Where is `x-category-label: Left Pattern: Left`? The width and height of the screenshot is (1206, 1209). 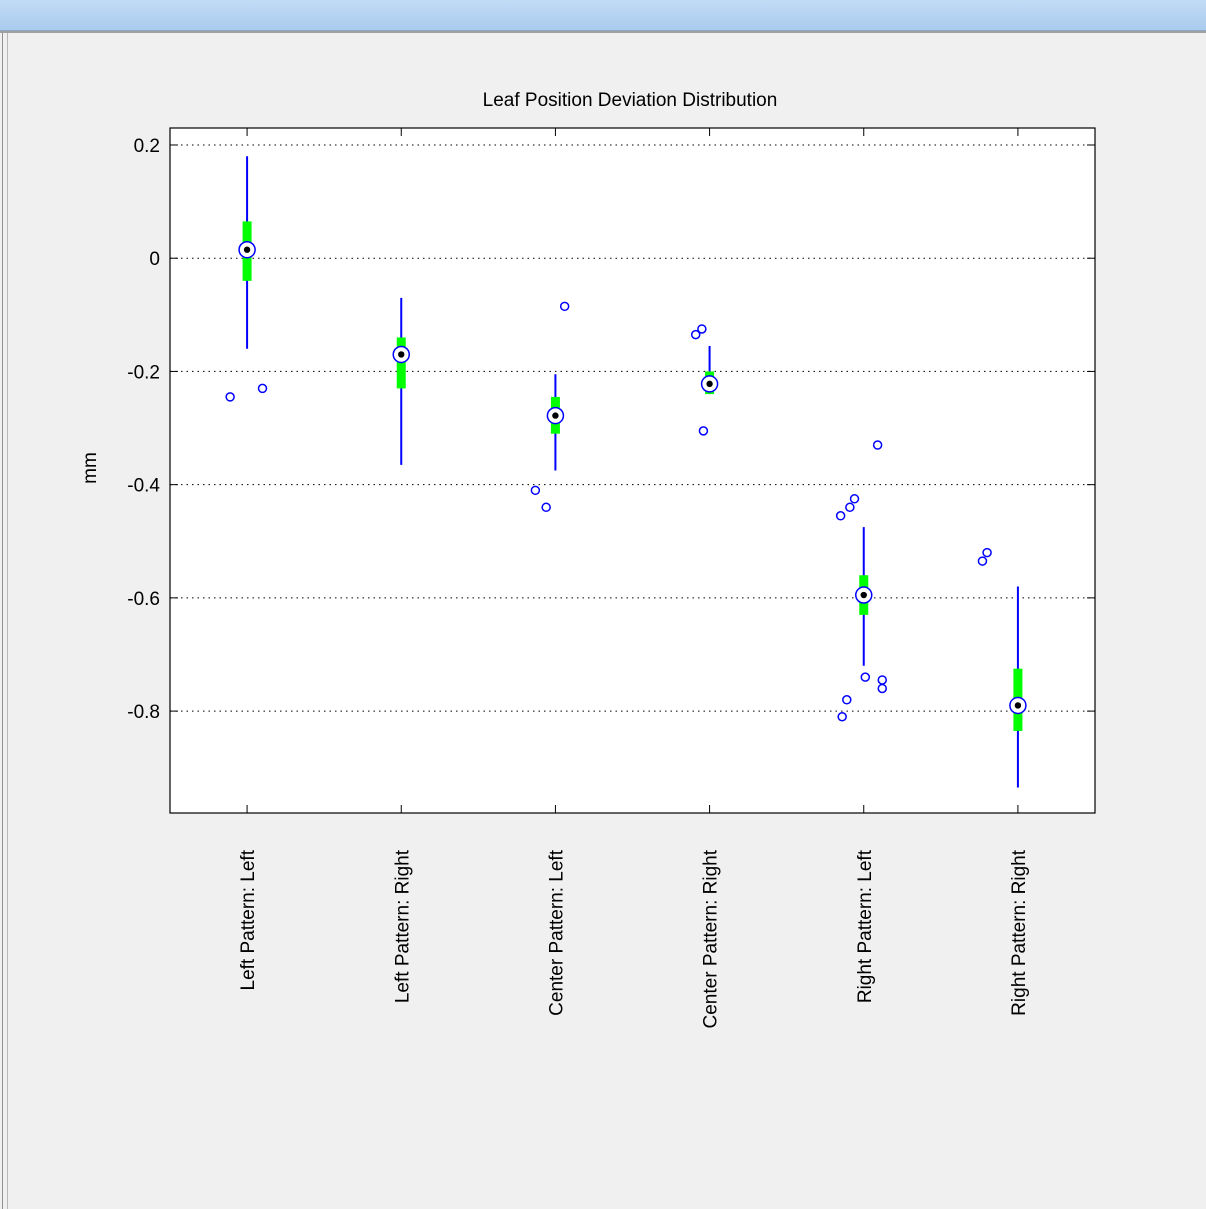
x-category-label: Left Pattern: Left is located at coordinates (248, 919).